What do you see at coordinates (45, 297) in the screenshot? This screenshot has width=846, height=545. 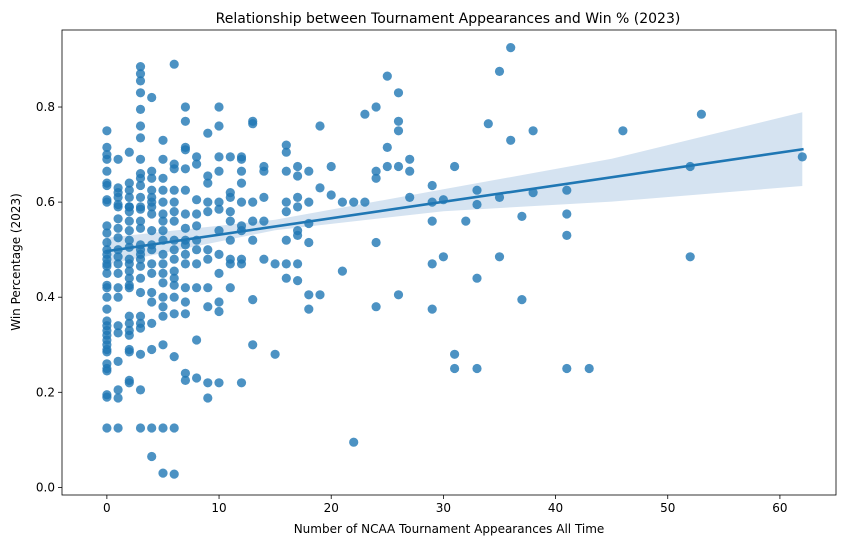 I see `y-tick-label: 0.4` at bounding box center [45, 297].